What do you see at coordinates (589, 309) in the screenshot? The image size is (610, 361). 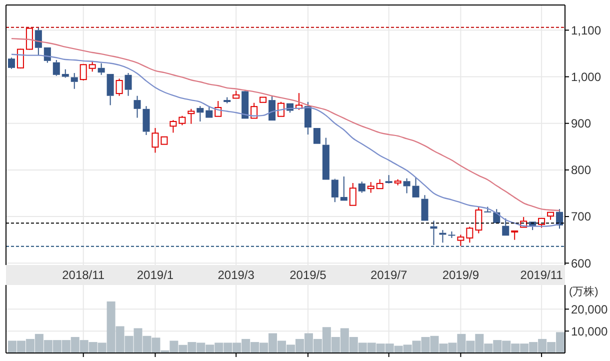 I see `y-tick-label: 20,000` at bounding box center [589, 309].